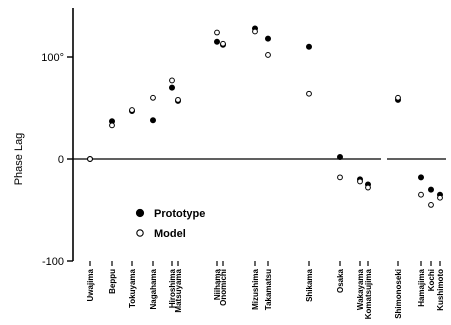  What do you see at coordinates (19, 159) in the screenshot?
I see `y-axis-title: Phase Lag` at bounding box center [19, 159].